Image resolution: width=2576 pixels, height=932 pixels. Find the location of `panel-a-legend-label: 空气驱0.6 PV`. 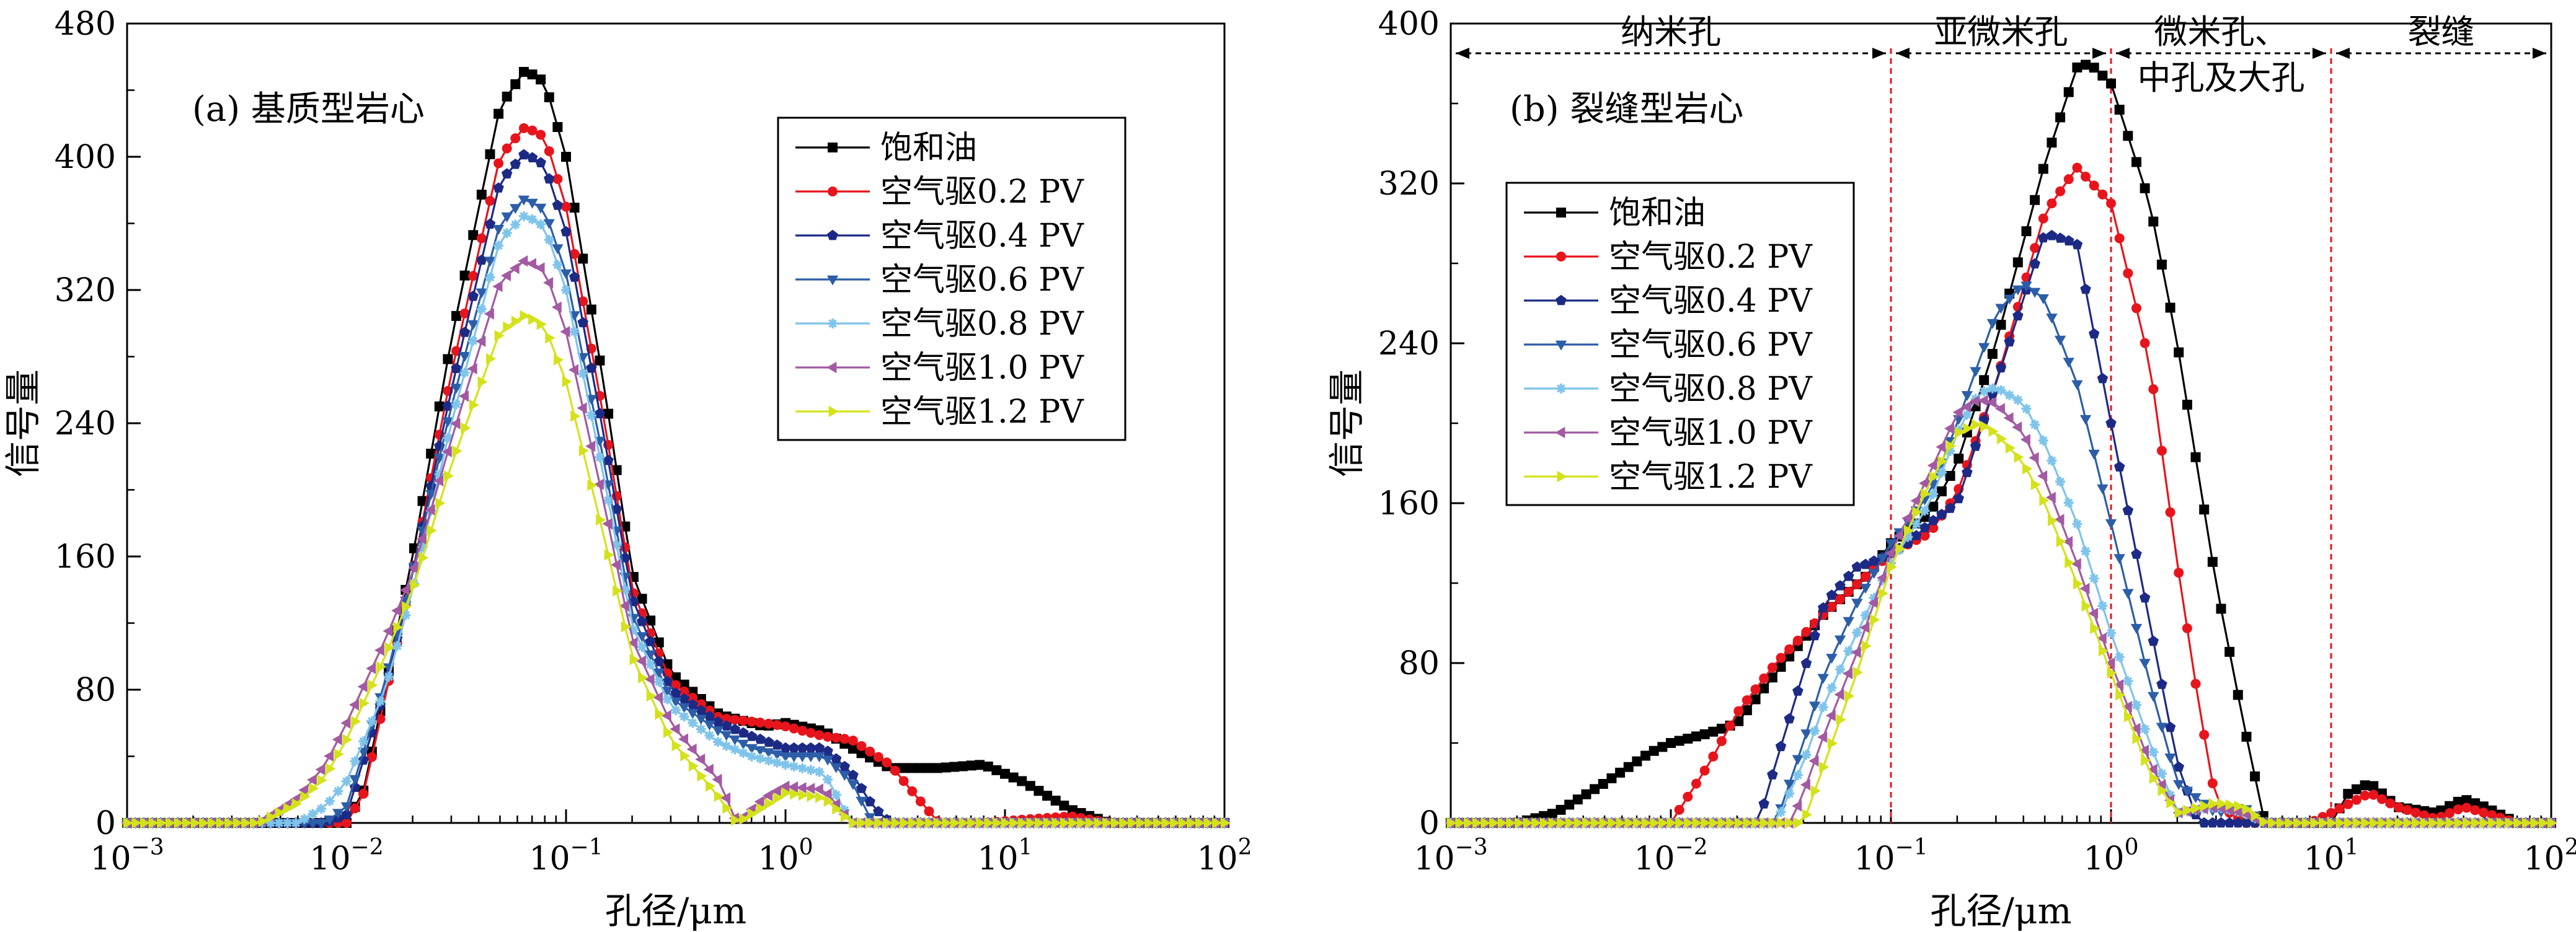

panel-a-legend-label: 空气驱0.6 PV is located at coordinates (982, 280).